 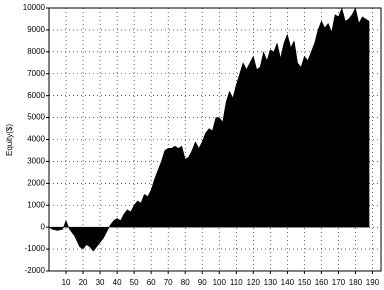 I want to click on x-tick-label: 50, so click(x=134, y=282).